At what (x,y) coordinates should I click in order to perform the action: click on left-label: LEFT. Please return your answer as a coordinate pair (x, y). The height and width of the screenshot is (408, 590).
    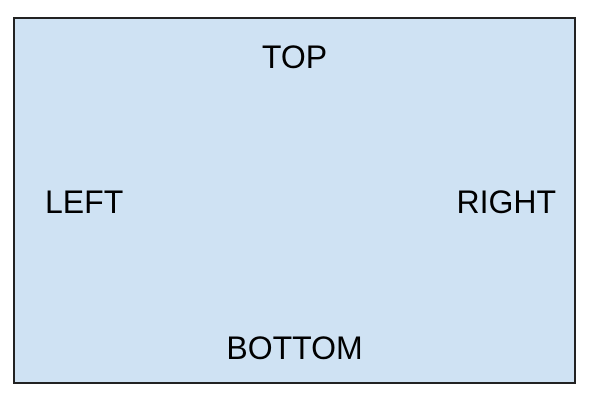
    Looking at the image, I should click on (84, 202).